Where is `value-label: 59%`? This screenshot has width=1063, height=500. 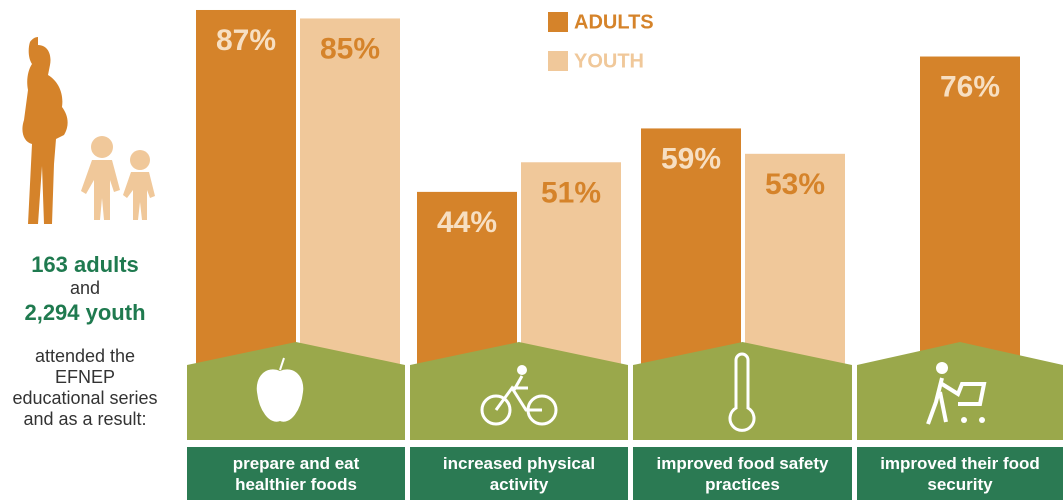
value-label: 59% is located at coordinates (691, 158).